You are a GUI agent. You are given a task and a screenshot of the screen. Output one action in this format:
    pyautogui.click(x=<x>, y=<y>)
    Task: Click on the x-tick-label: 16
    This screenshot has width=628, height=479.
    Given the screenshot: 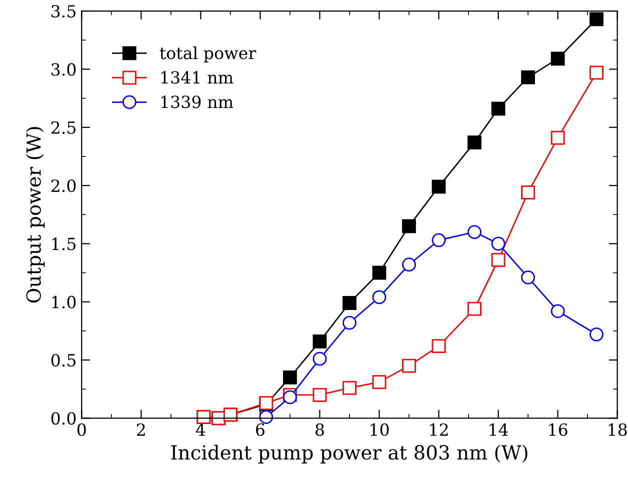 What is the action you would take?
    pyautogui.click(x=558, y=429)
    